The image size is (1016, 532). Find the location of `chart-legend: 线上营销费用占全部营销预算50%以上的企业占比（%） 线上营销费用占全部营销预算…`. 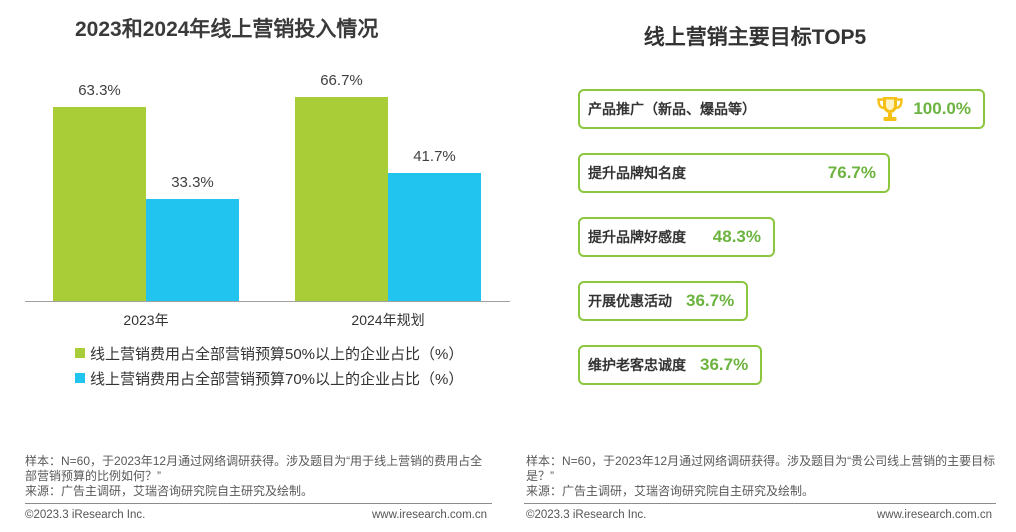

chart-legend: 线上营销费用占全部营销预算50%以上的企业占比（%） 线上营销费用占全部营销预算… is located at coordinates (269, 368).